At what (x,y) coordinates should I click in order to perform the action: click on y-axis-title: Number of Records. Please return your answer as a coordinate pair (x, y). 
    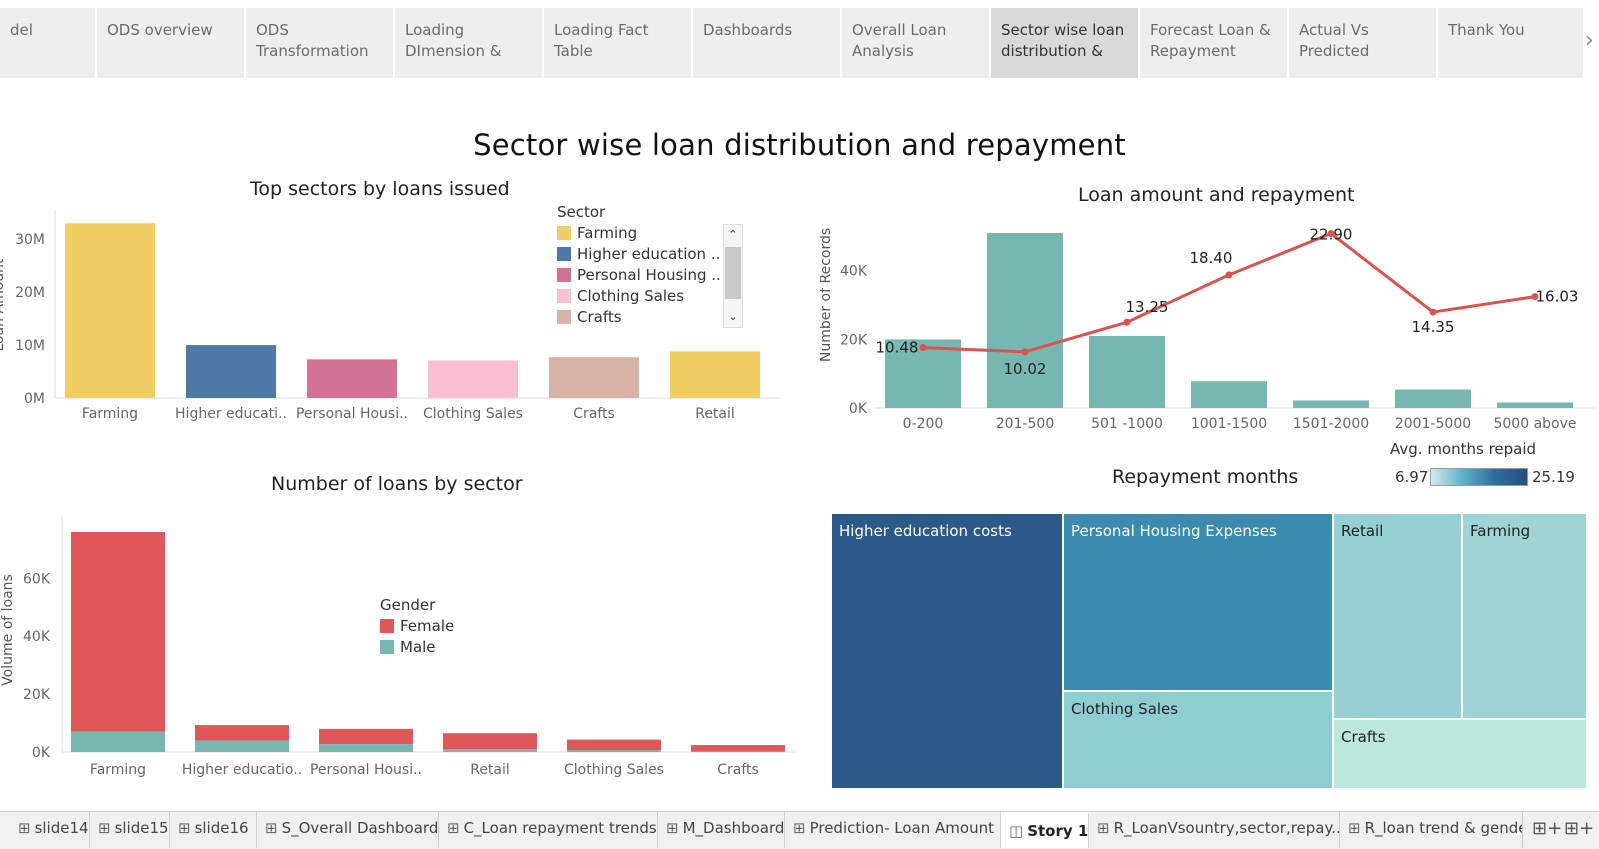
    Looking at the image, I should click on (827, 295).